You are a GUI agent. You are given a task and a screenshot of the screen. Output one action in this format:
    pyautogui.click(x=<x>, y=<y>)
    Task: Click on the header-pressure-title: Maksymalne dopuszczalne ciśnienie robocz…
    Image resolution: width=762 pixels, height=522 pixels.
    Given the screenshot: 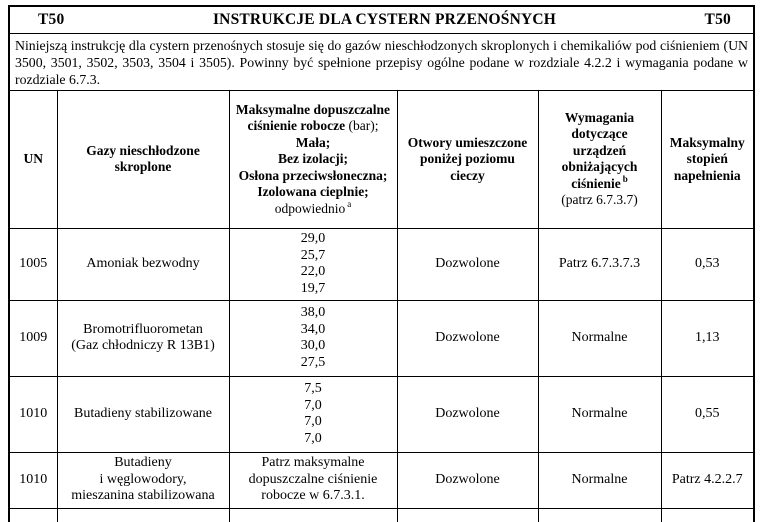 What is the action you would take?
    pyautogui.click(x=313, y=117)
    